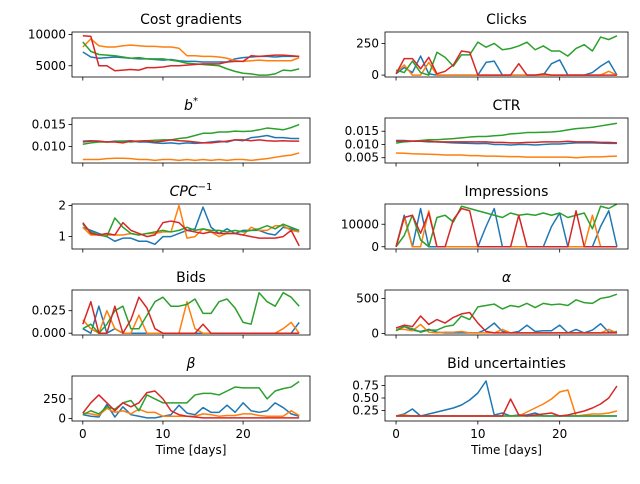 The width and height of the screenshot is (640, 484). What do you see at coordinates (367, 298) in the screenshot?
I see `y-tick-label: 500` at bounding box center [367, 298].